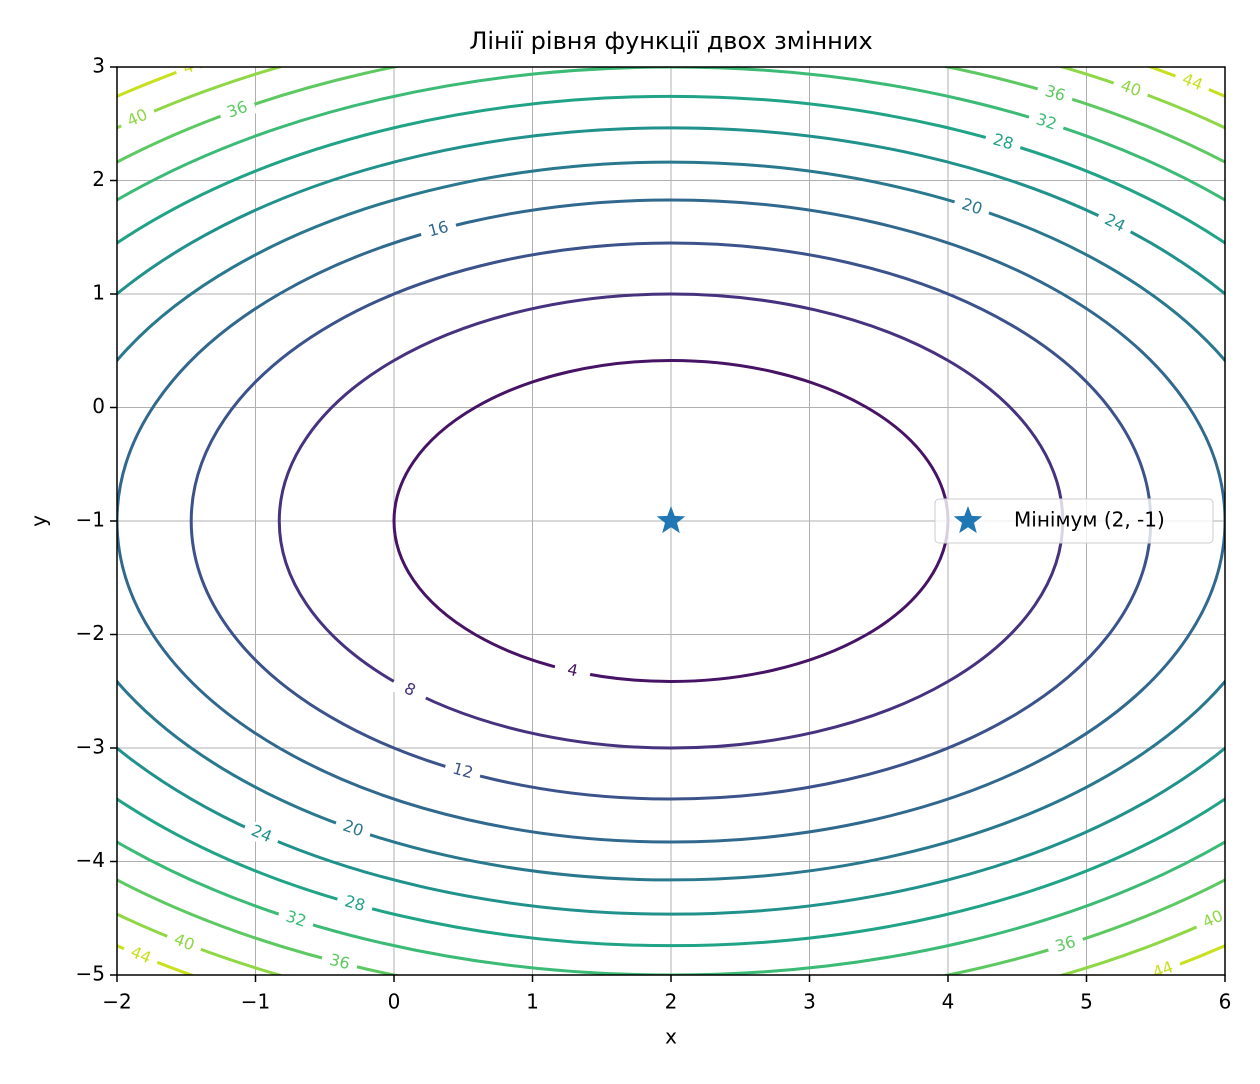 The width and height of the screenshot is (1260, 1084). What do you see at coordinates (1089, 520) in the screenshot?
I see `legend-label: Мінімум (2, -1)` at bounding box center [1089, 520].